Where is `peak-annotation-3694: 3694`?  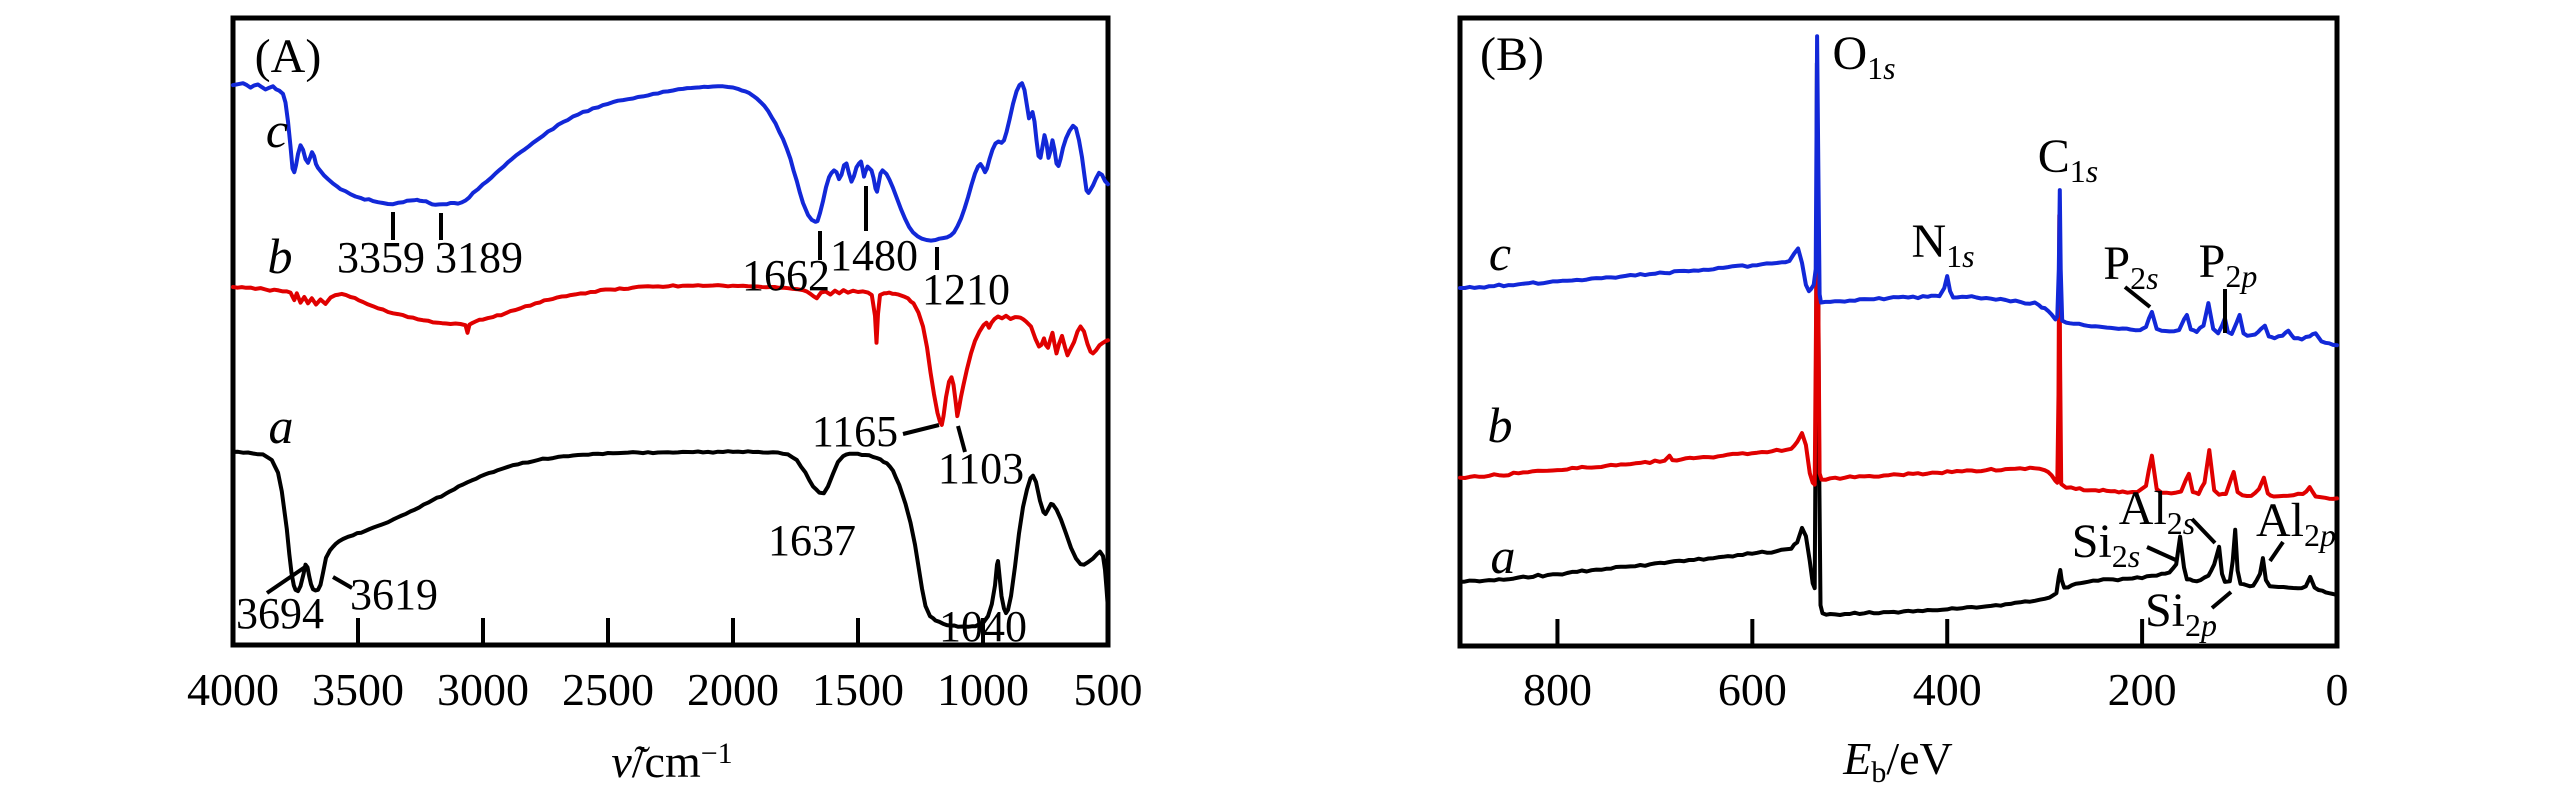 peak-annotation-3694: 3694 is located at coordinates (280, 613).